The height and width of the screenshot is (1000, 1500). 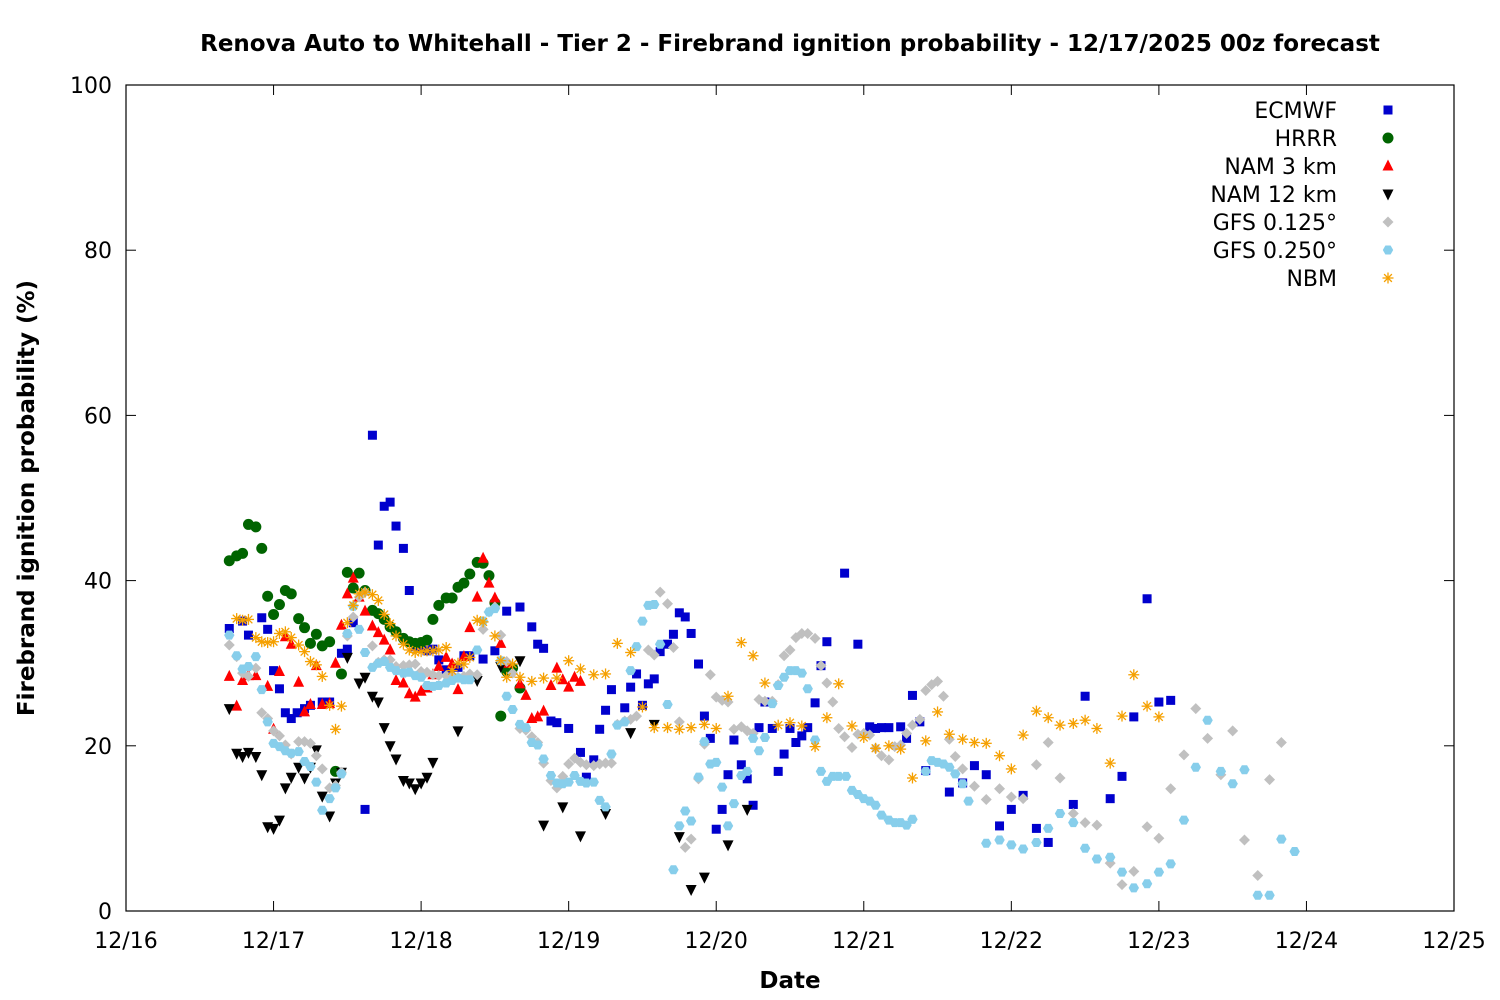 What do you see at coordinates (1309, 167) in the screenshot?
I see `legend-item: NAM 3 km` at bounding box center [1309, 167].